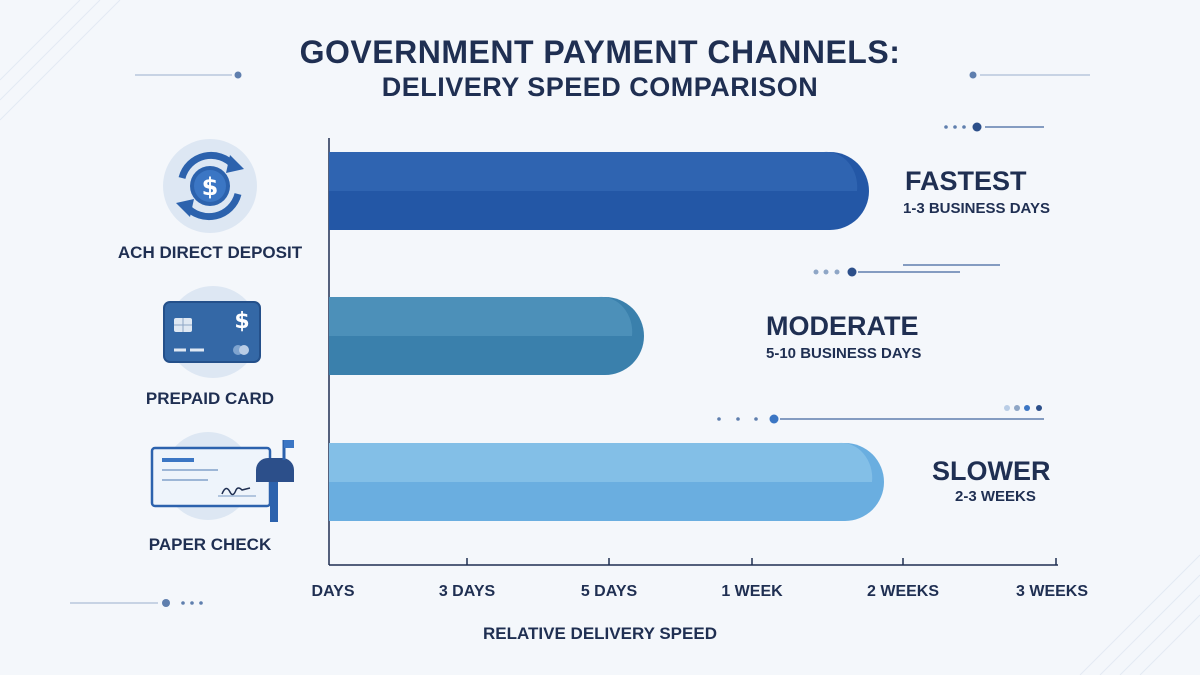 The image size is (1200, 675). Describe the element at coordinates (995, 496) in the screenshot. I see `detail-label-check: 2-3 WEEKS` at that location.